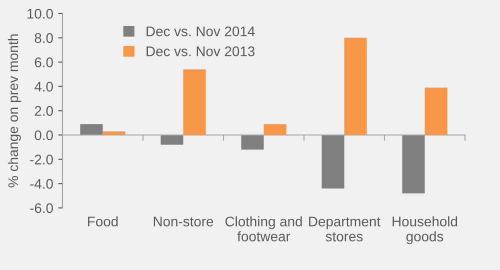 The image size is (500, 270). Describe the element at coordinates (41, 159) in the screenshot. I see `y-tick-label: -2.0` at that location.